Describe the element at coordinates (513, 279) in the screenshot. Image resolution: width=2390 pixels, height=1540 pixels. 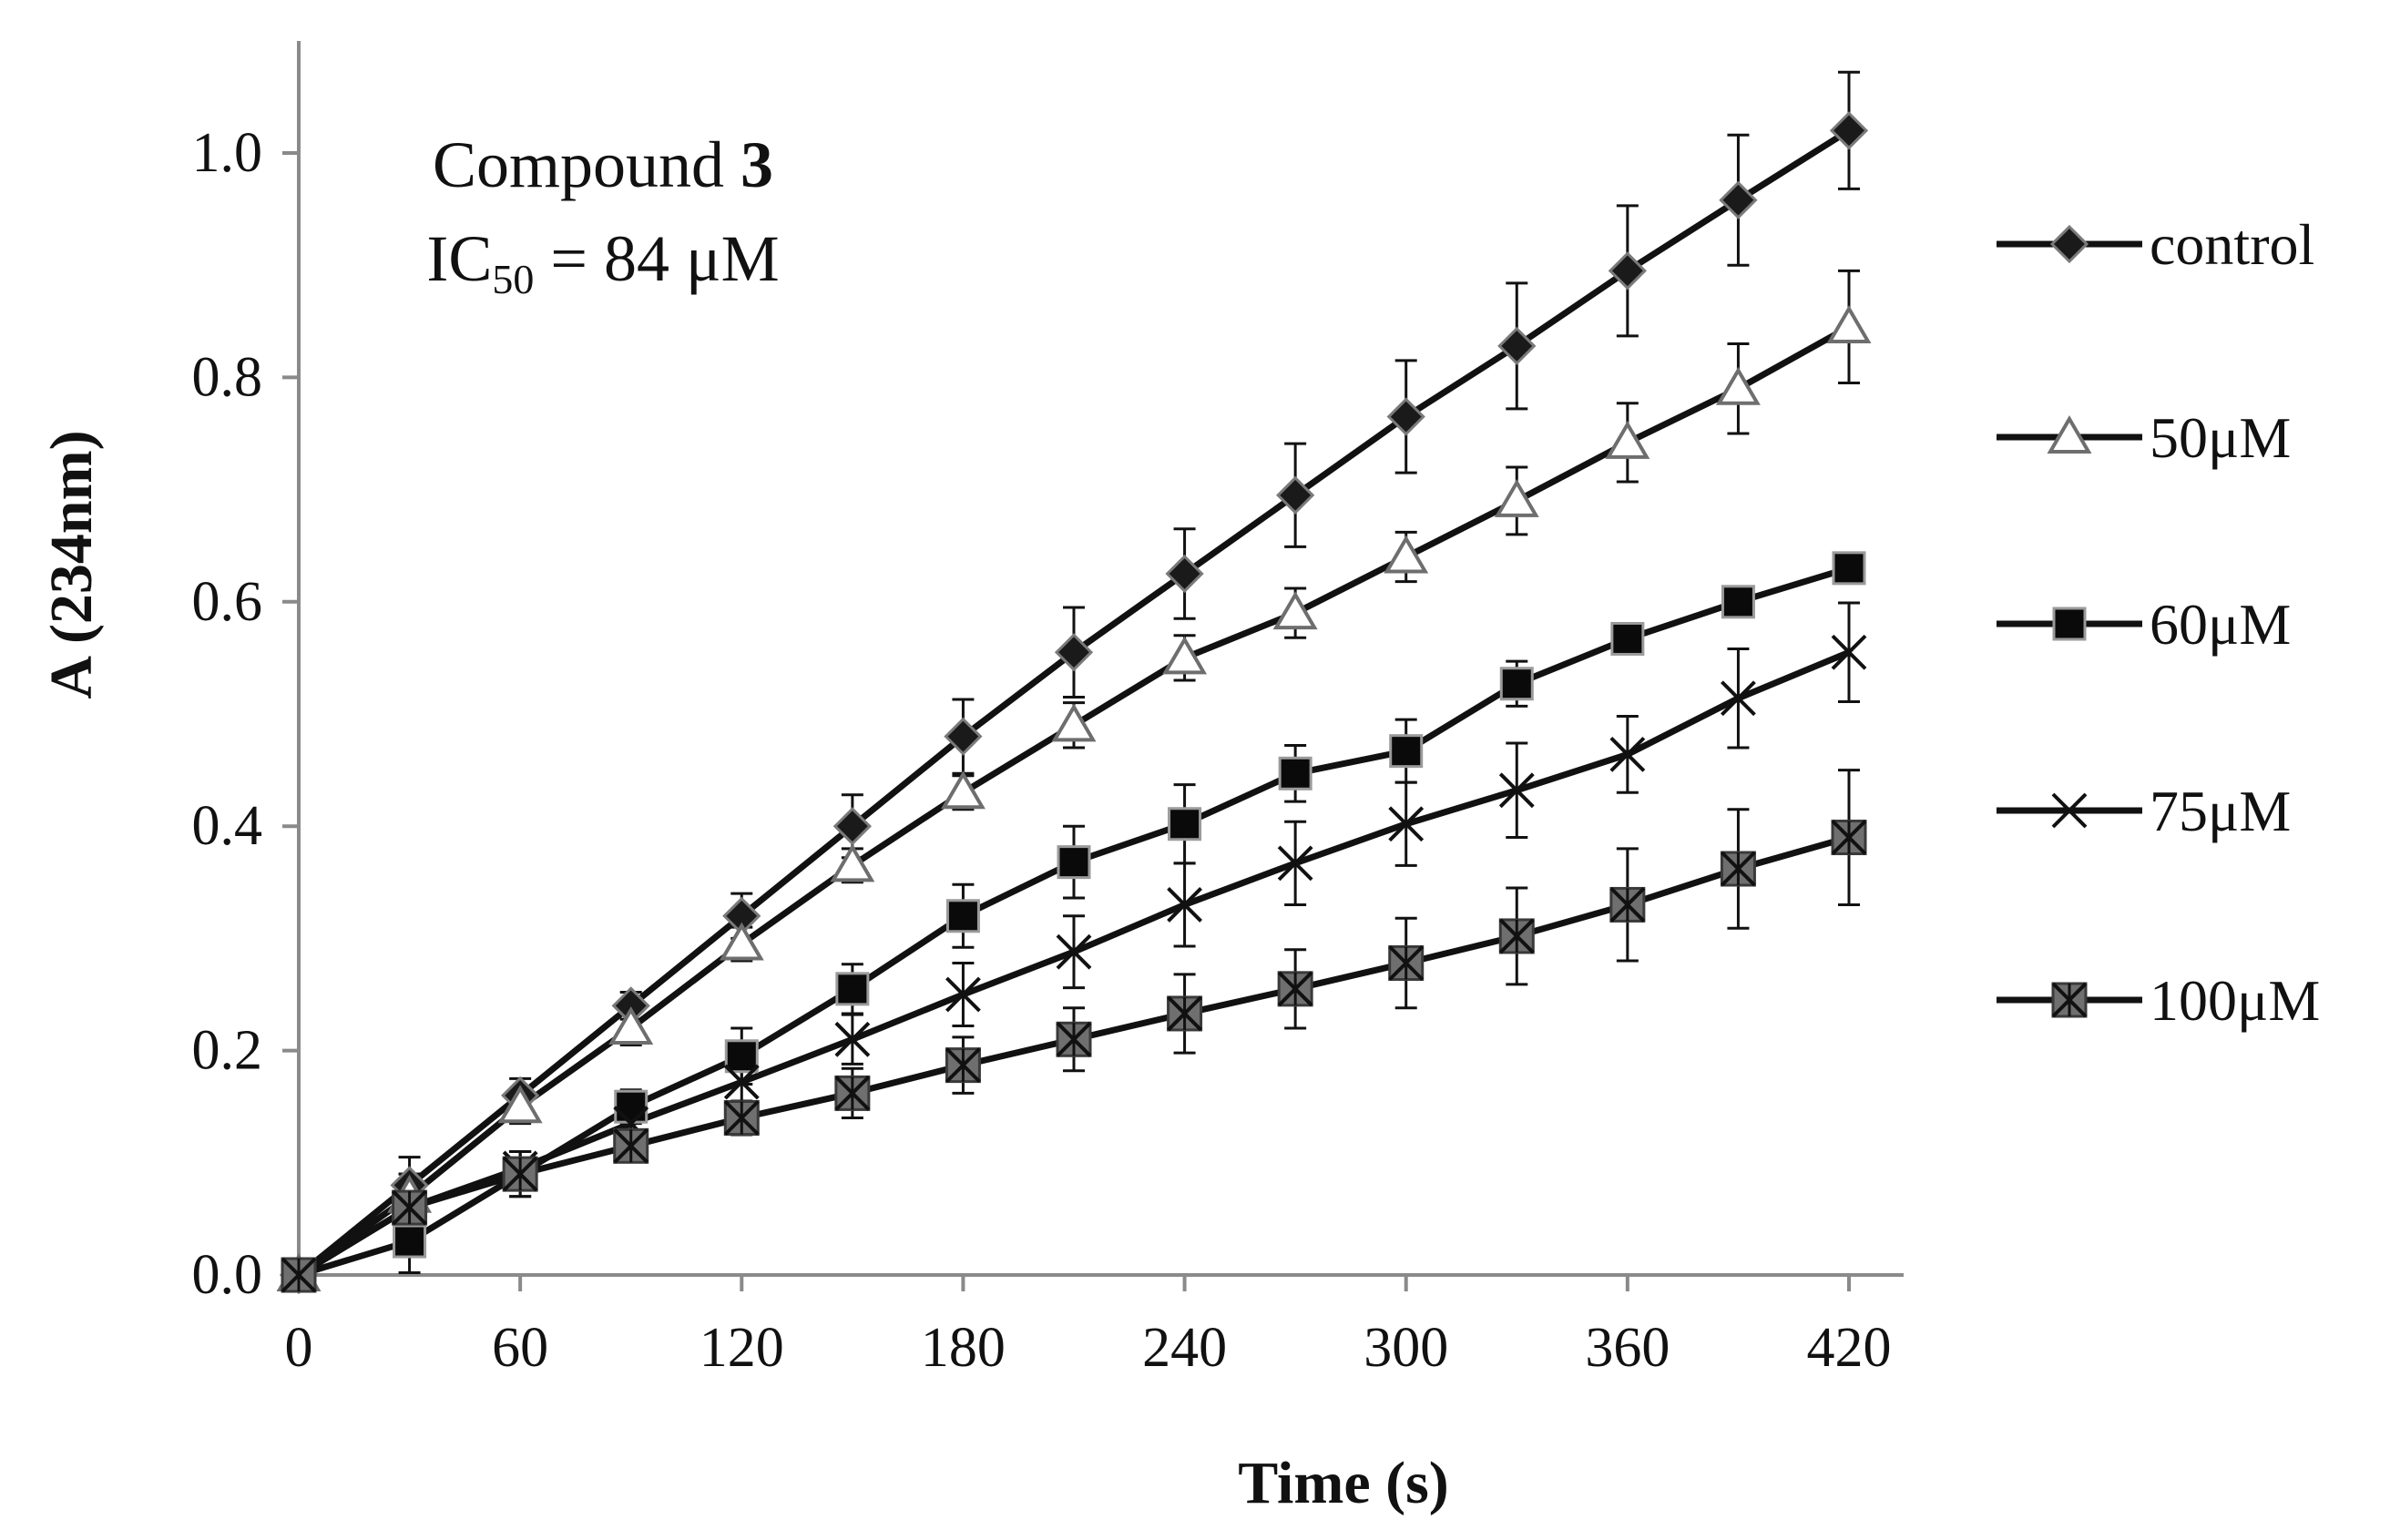
I see `annotation-ic-subscript: 50` at that location.